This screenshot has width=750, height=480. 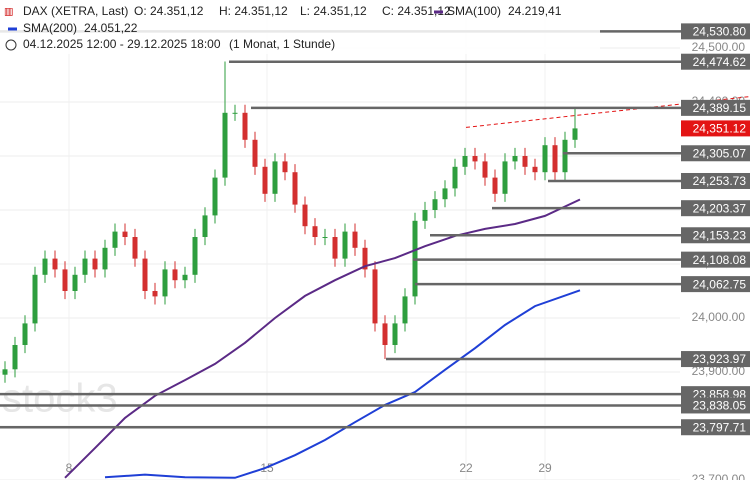 I want to click on level-label: 24,530.80, so click(x=720, y=32).